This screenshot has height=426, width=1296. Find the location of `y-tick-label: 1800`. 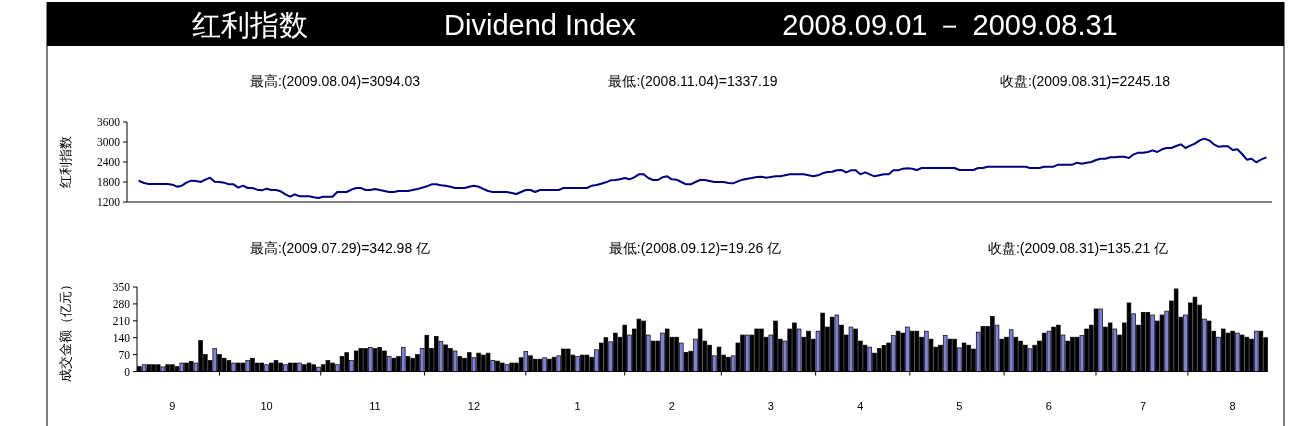

y-tick-label: 1800 is located at coordinates (109, 182).